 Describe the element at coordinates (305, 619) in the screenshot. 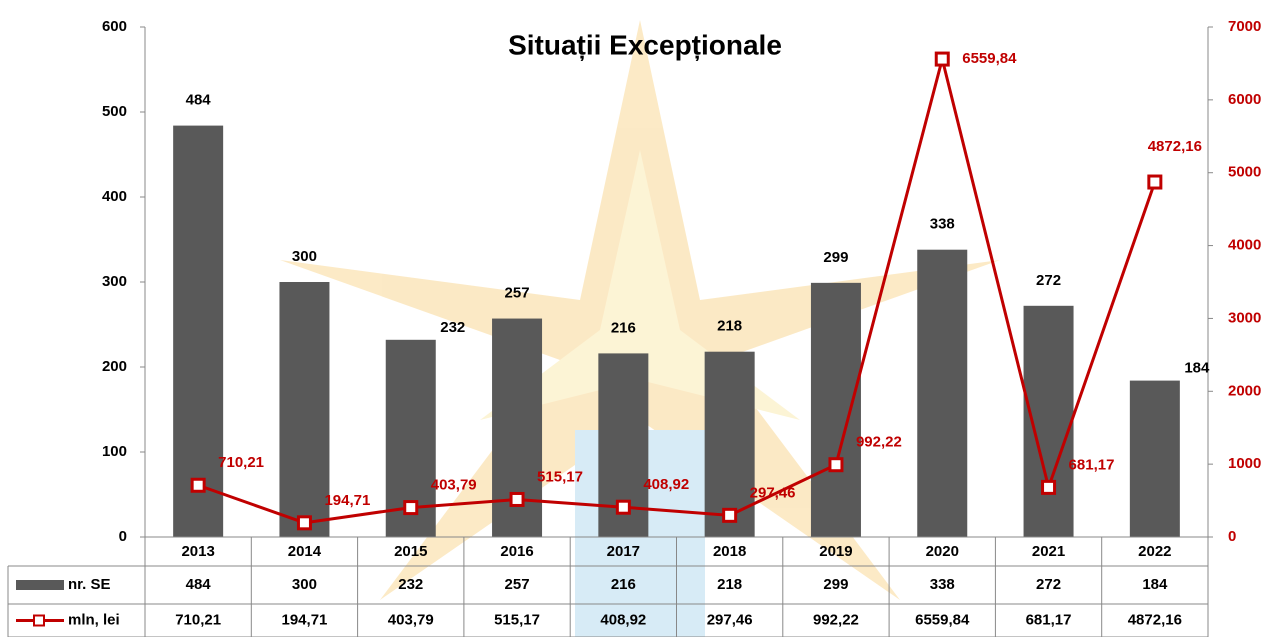

I see `table-cell: 194,71` at that location.